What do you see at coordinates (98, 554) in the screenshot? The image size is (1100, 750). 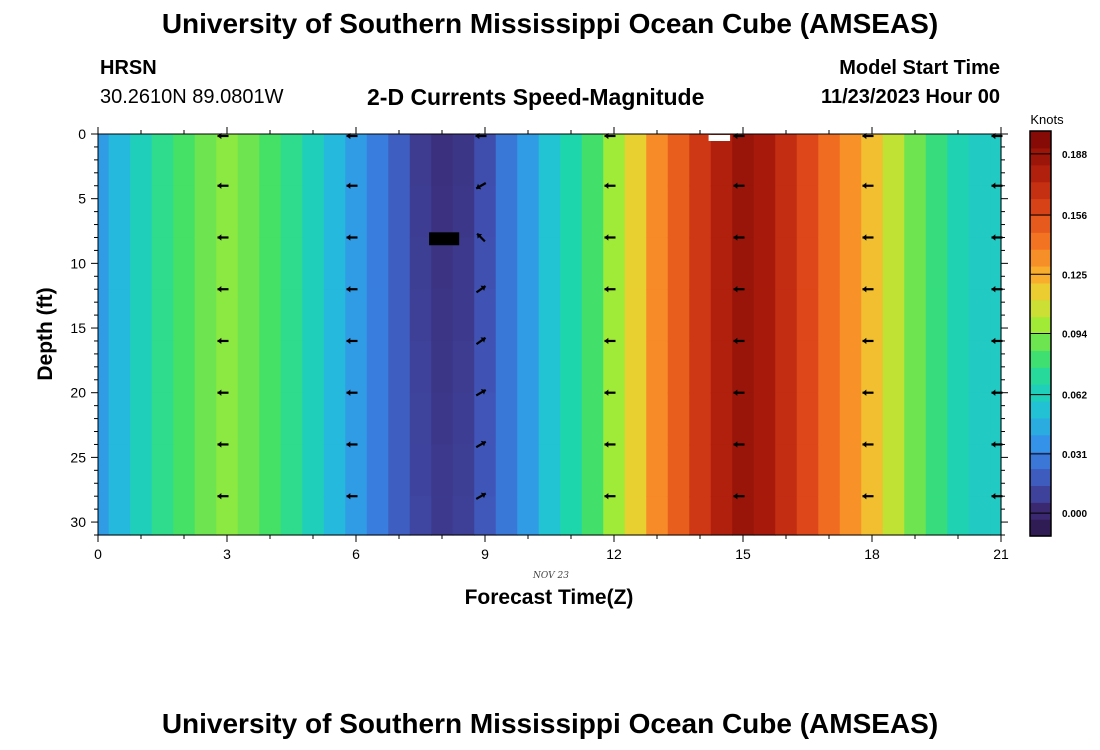 I see `x-tick-label: 0` at bounding box center [98, 554].